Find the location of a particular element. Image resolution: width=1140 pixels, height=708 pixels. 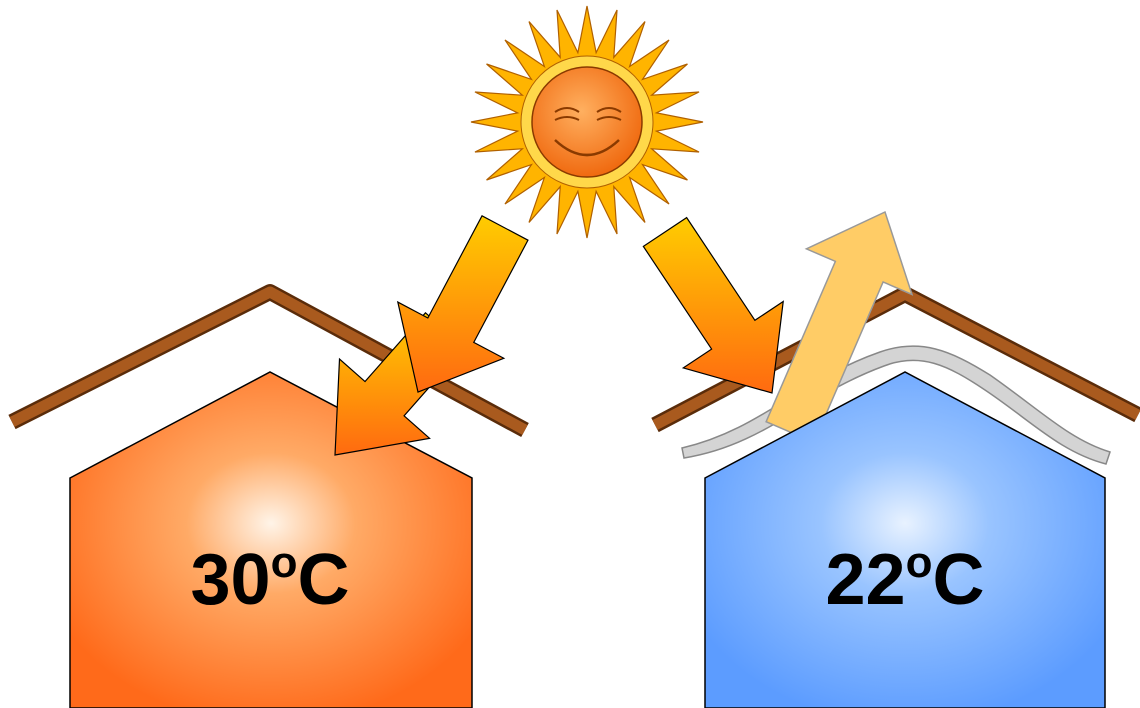

temperature-value: 22 is located at coordinates (866, 580).